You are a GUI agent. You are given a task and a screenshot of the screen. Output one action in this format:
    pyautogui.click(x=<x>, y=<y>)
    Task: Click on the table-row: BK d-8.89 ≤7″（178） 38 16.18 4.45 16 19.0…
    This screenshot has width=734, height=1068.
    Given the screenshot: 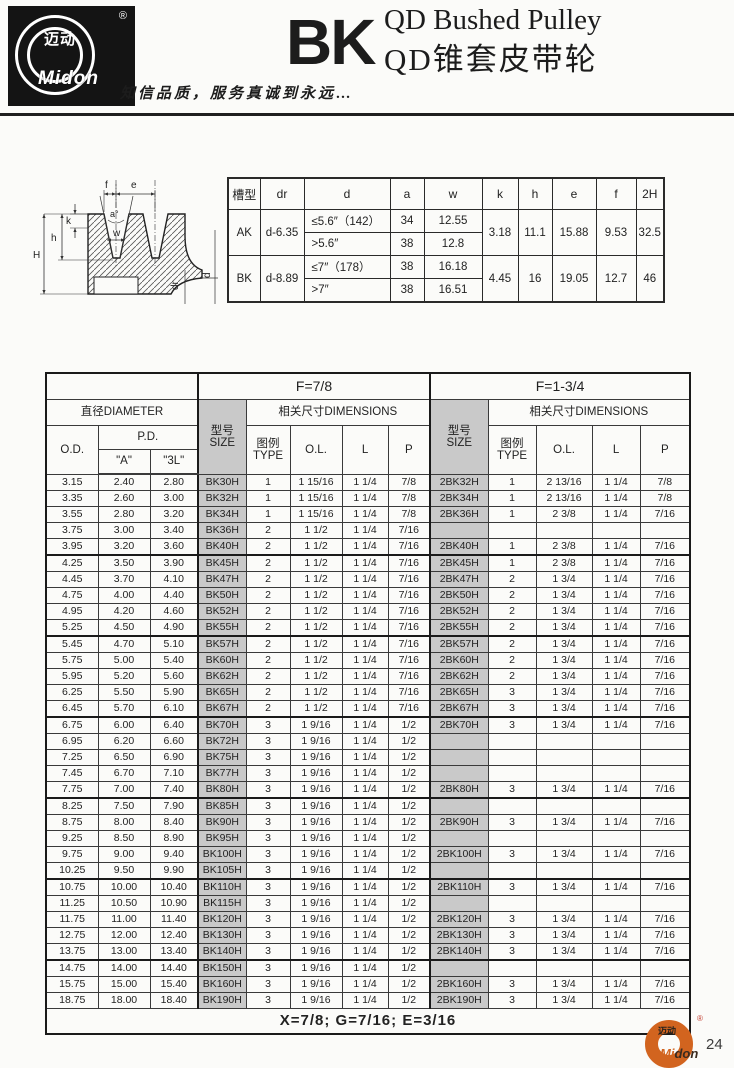 What is the action you would take?
    pyautogui.click(x=446, y=279)
    